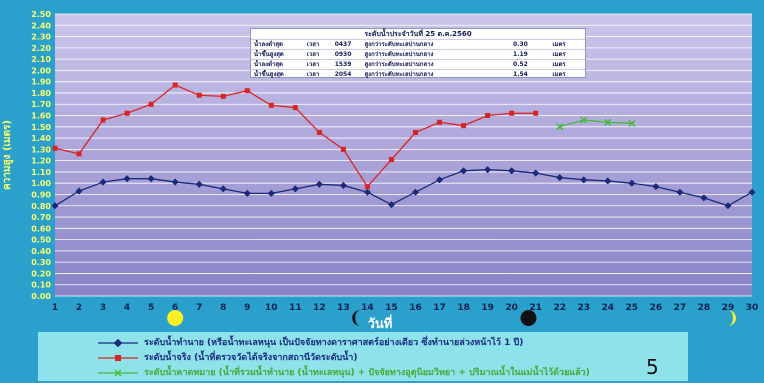 This screenshot has height=383, width=764. What do you see at coordinates (356, 318) in the screenshot?
I see `moon-first-quarter-icon` at bounding box center [356, 318].